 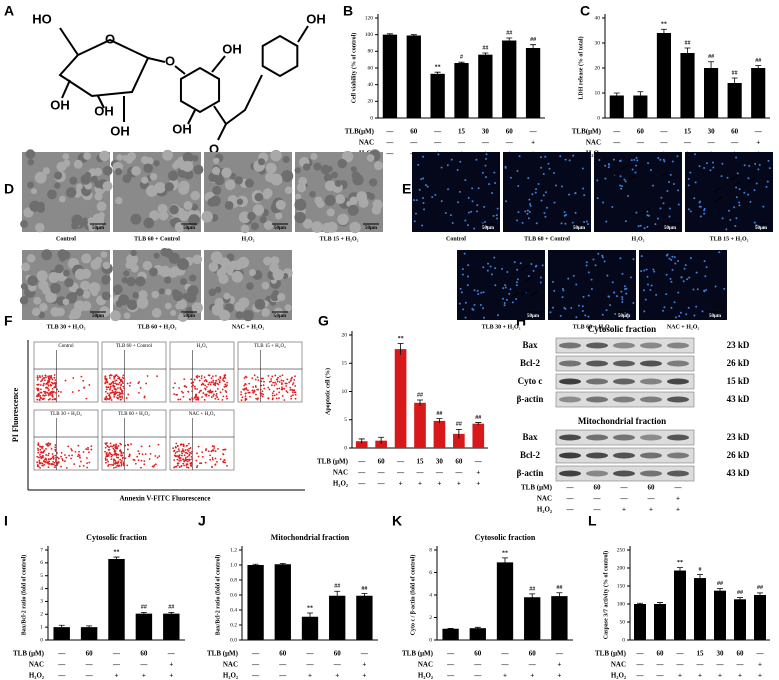 I want to click on treatment-label: H₂O₂, so click(x=544, y=510).